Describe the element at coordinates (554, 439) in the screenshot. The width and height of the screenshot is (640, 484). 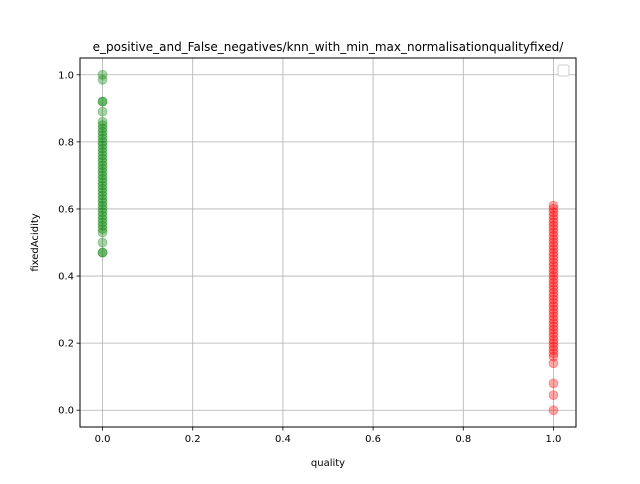
I see `x-tick-label: 1.0` at that location.